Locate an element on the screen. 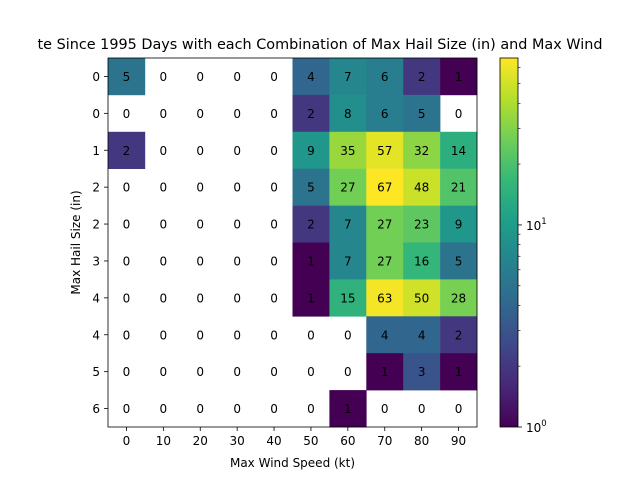  x-tick-label: 50 is located at coordinates (310, 441).